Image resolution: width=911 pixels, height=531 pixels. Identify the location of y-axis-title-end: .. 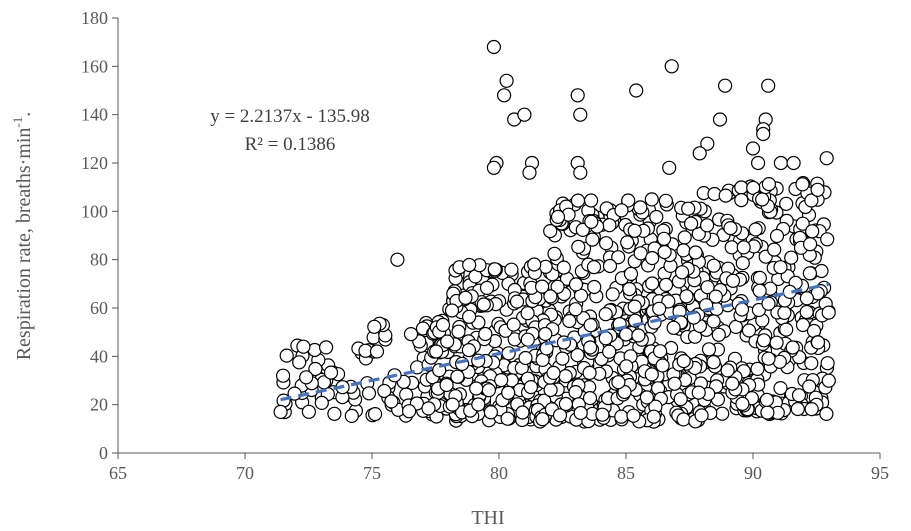
(24, 114).